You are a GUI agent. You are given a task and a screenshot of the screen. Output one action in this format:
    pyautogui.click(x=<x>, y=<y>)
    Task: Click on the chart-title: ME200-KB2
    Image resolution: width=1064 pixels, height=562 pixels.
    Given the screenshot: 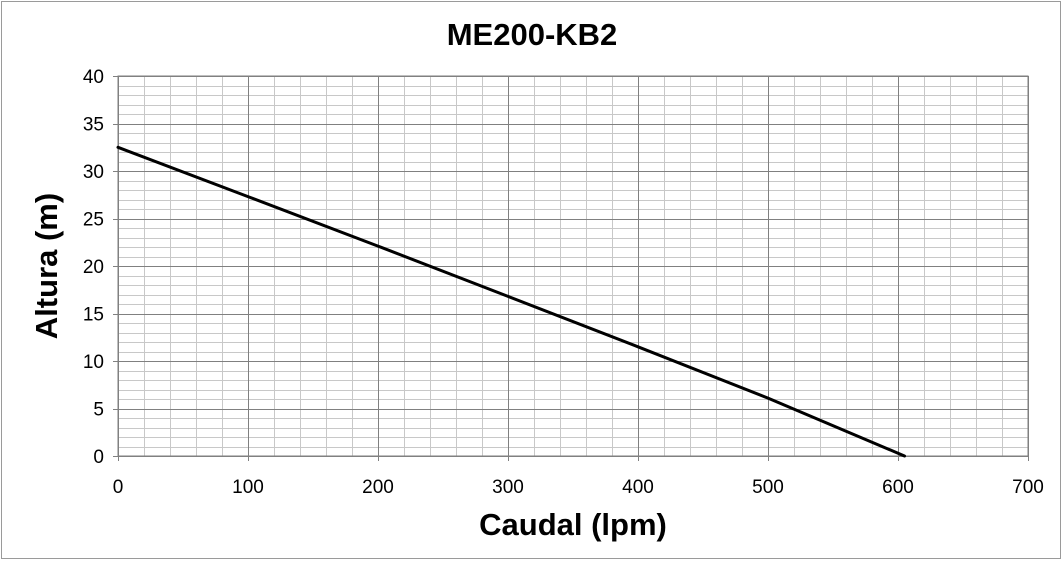 What is the action you would take?
    pyautogui.click(x=532, y=34)
    